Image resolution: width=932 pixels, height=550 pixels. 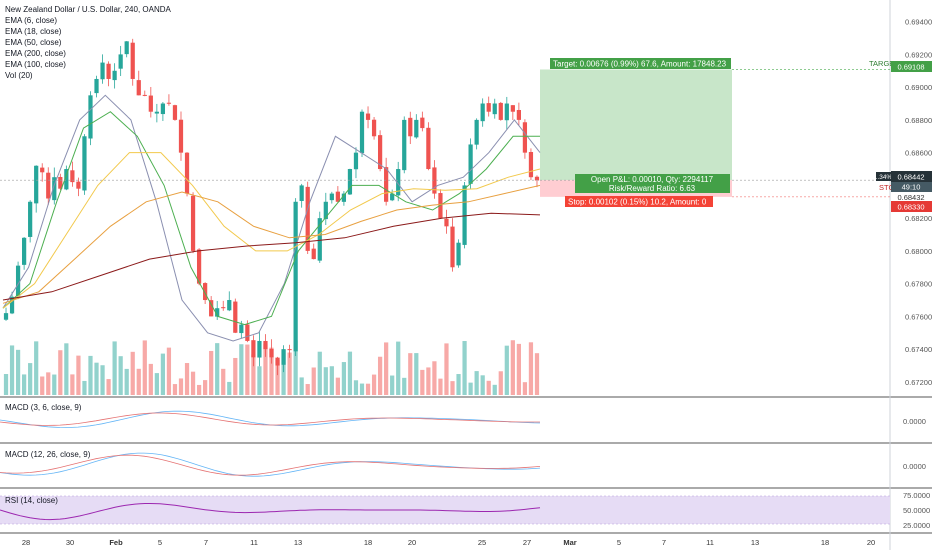 I want to click on last-price-label: 0.68442, so click(x=910, y=177).